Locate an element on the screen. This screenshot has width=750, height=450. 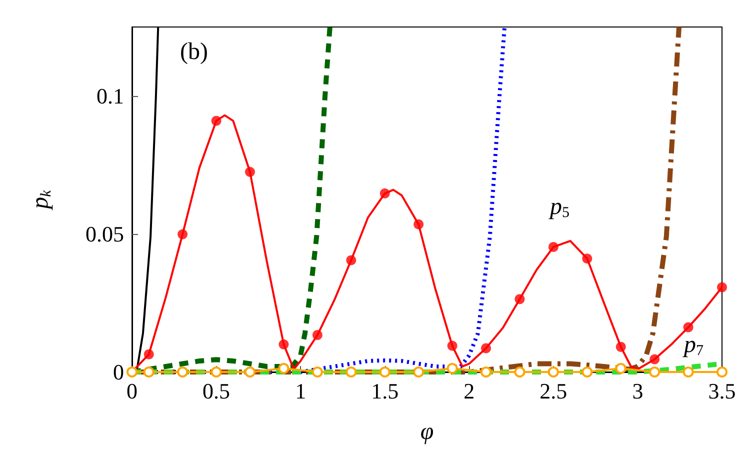
x-tick-label: 3.5 is located at coordinates (722, 391).